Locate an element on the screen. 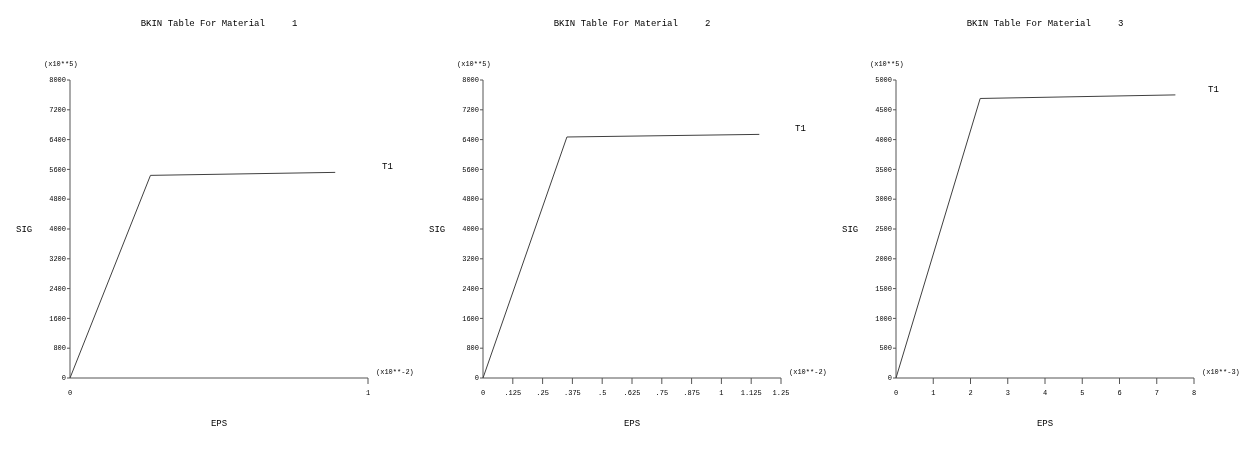  chart-title: BKIN Table For Material 2 is located at coordinates (632, 24).